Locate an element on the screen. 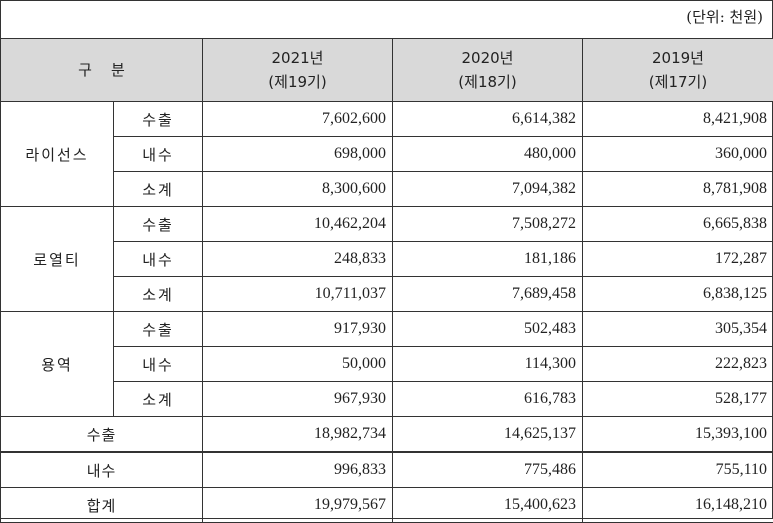 Image resolution: width=773 pixels, height=523 pixels. value-cell: 6,838,125 is located at coordinates (678, 294).